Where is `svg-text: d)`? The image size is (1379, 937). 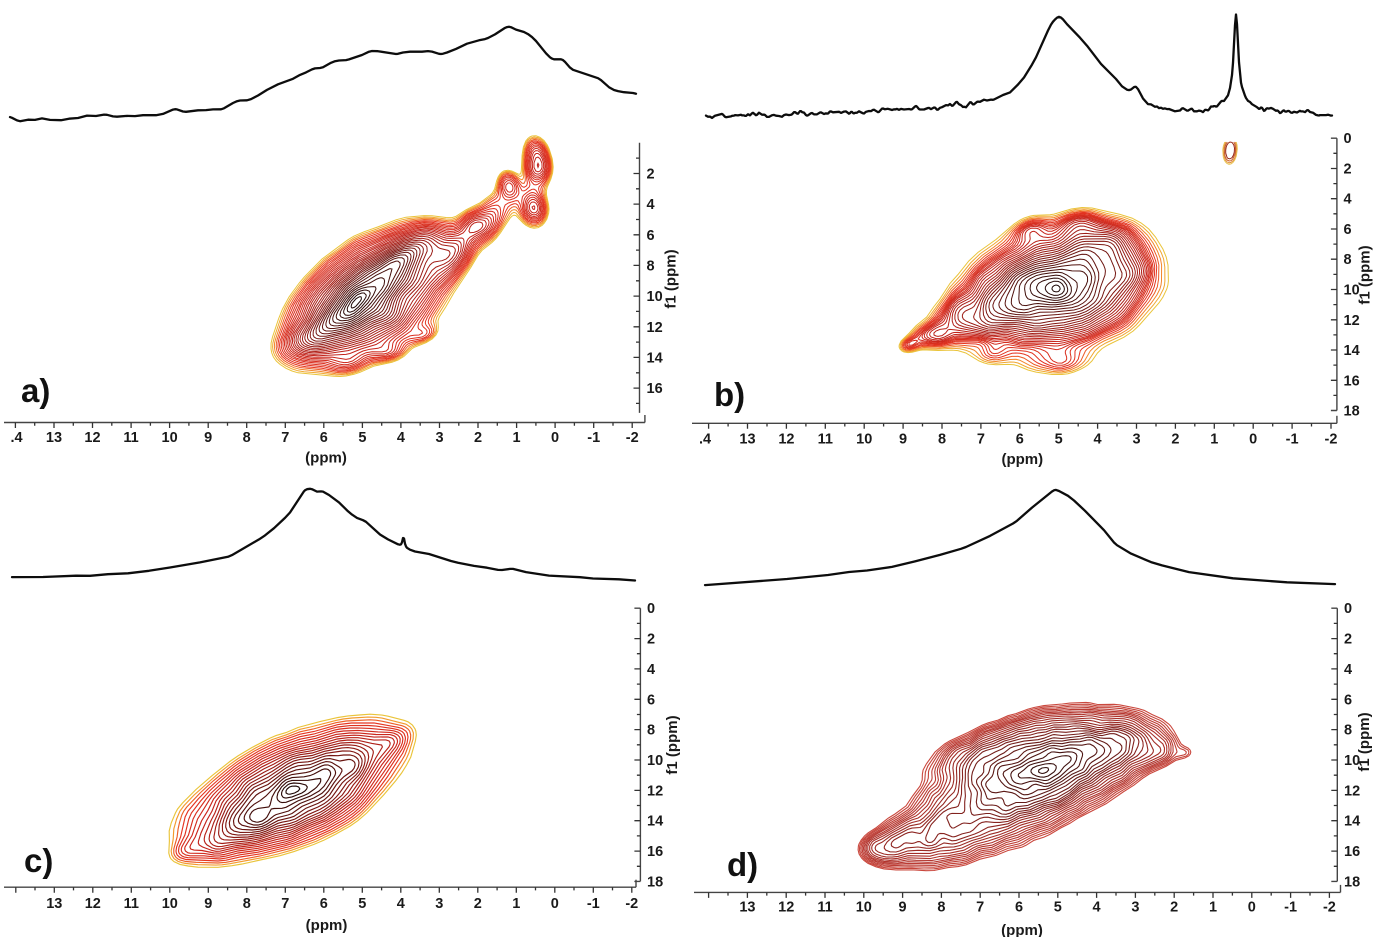
svg-text: d) is located at coordinates (742, 864).